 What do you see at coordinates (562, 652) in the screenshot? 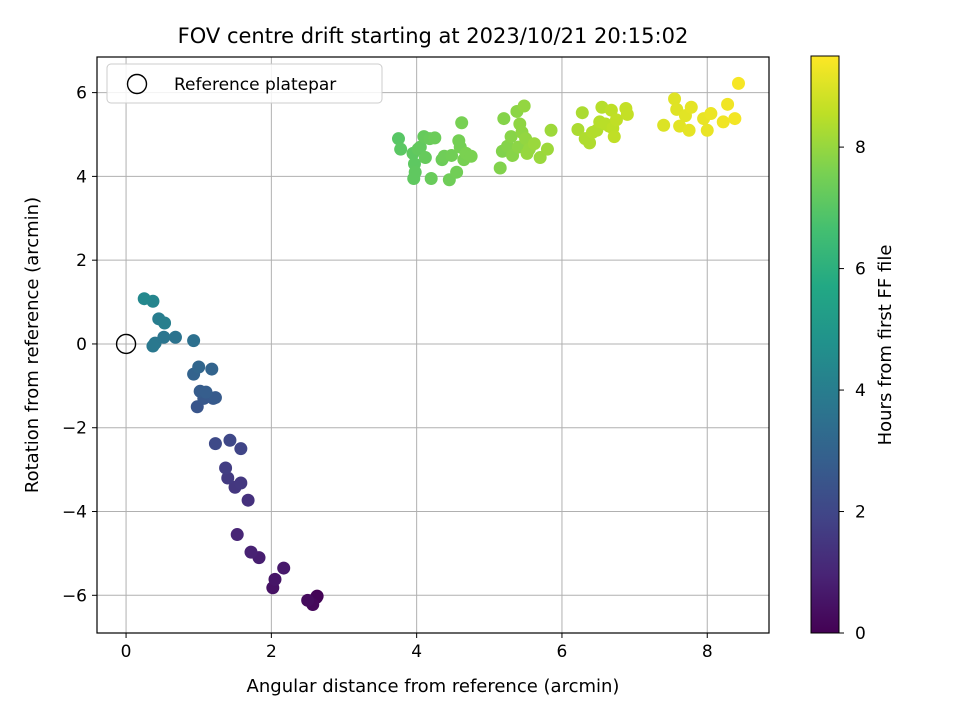
I see `x-tick-label: 6` at bounding box center [562, 652].